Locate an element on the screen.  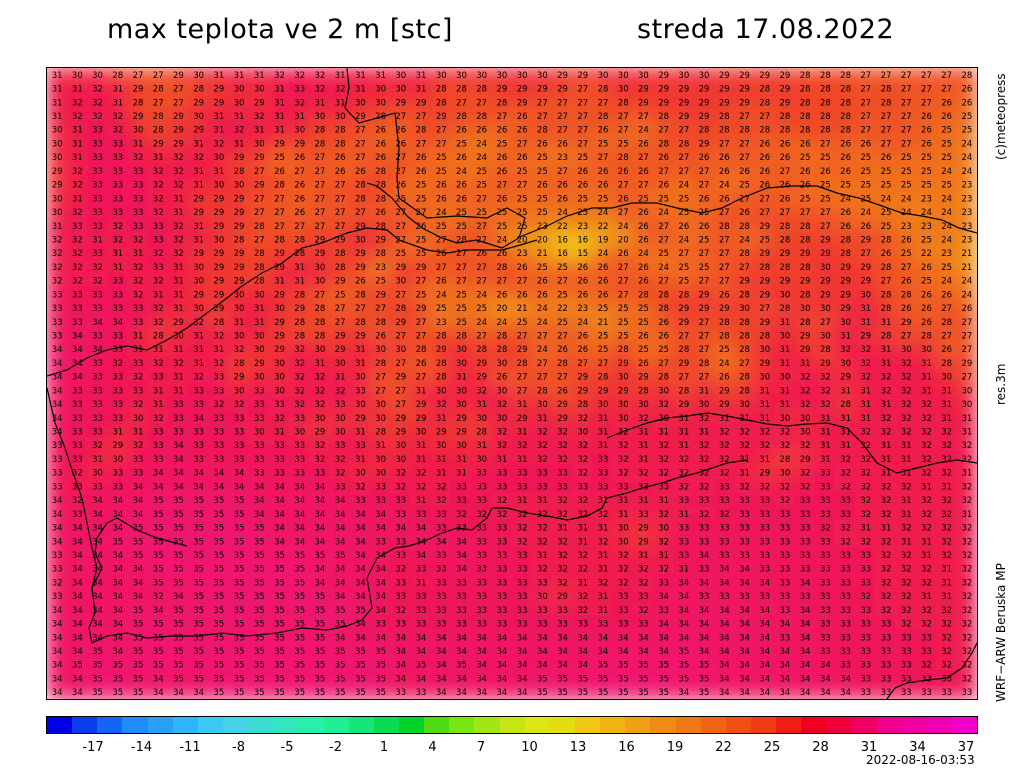
colorbar-segment is located at coordinates (864, 725).